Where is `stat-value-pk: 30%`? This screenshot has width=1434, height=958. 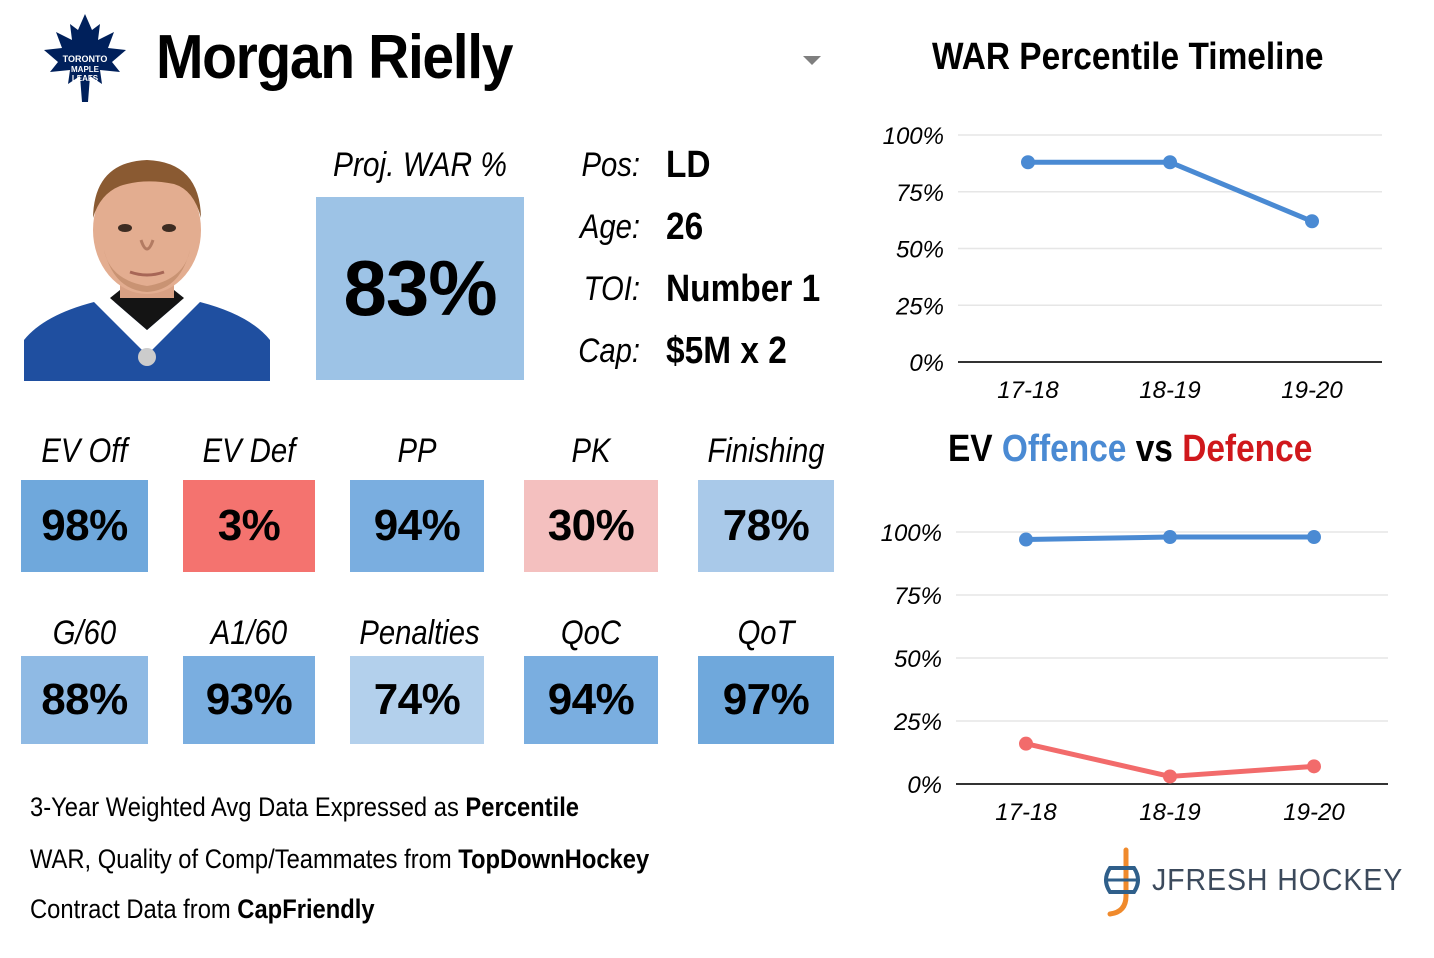 stat-value-pk: 30% is located at coordinates (591, 526).